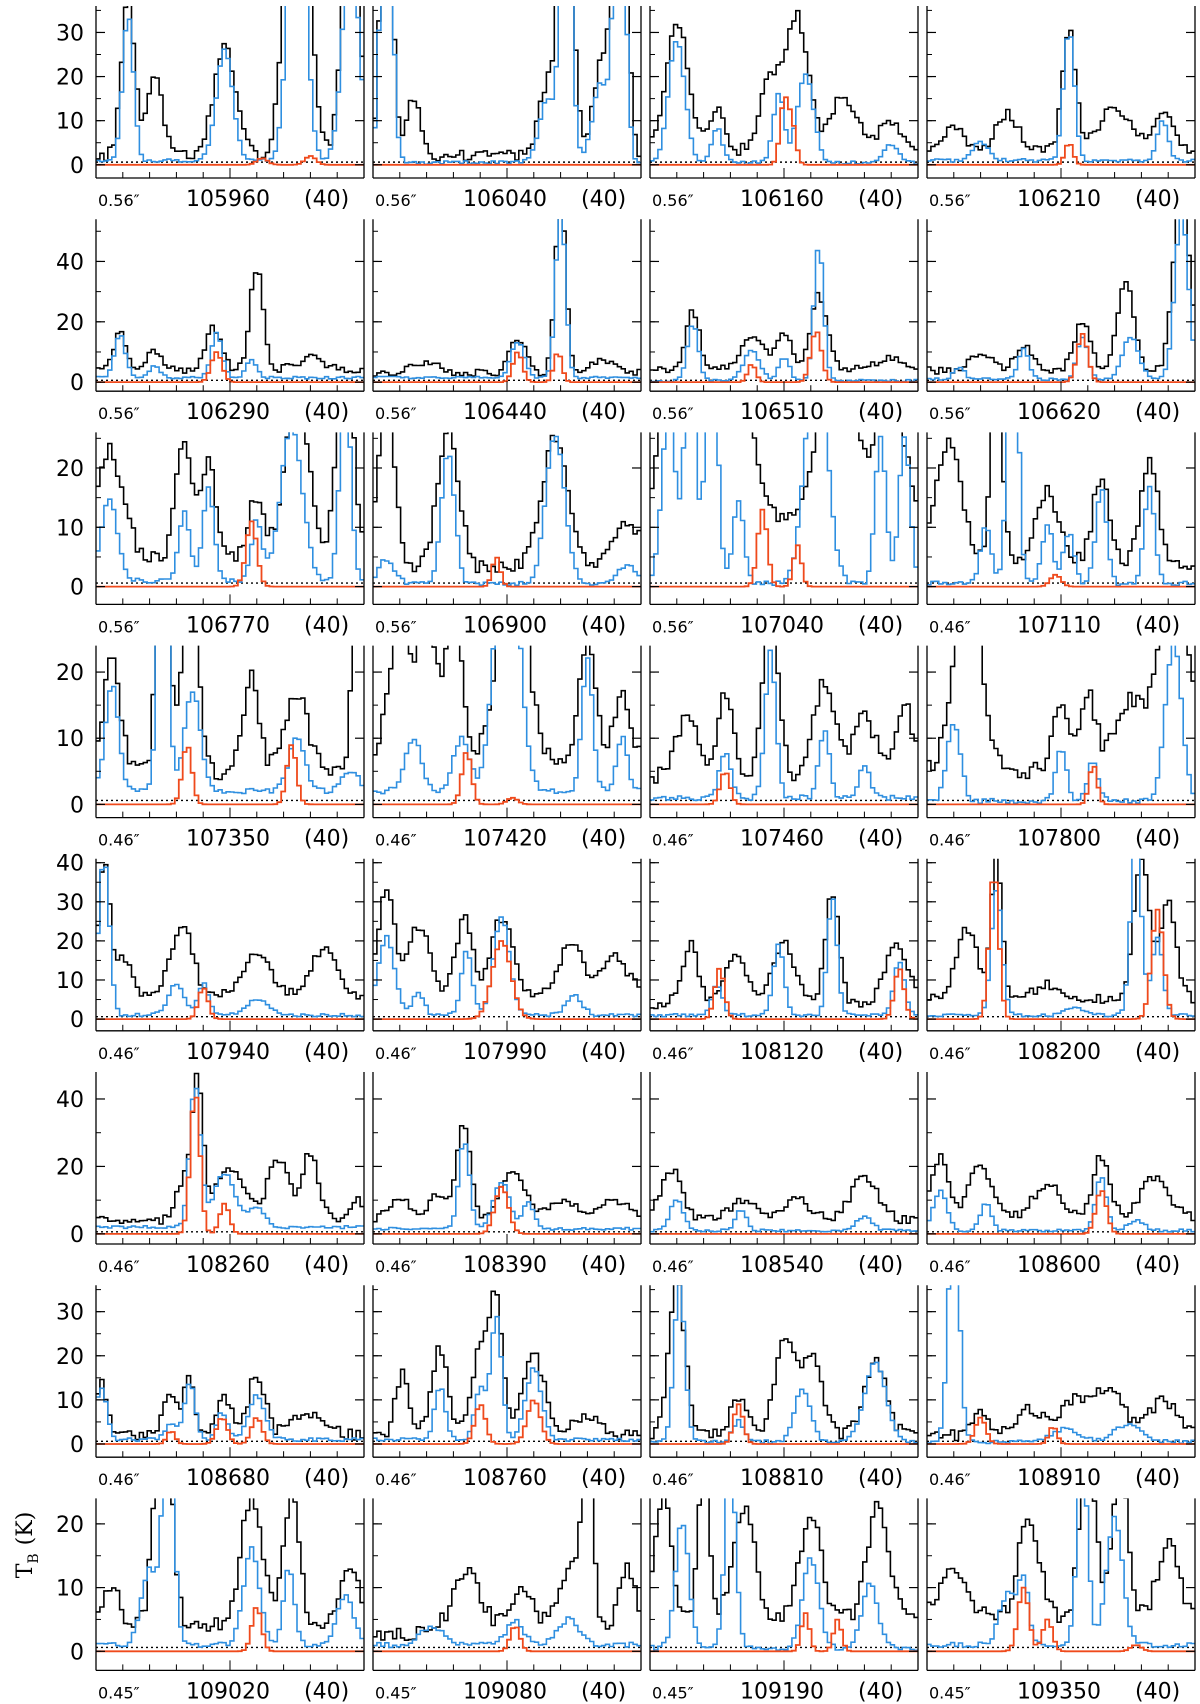 The image size is (1200, 1704). What do you see at coordinates (505, 412) in the screenshot?
I see `frequency-label: 106440` at bounding box center [505, 412].